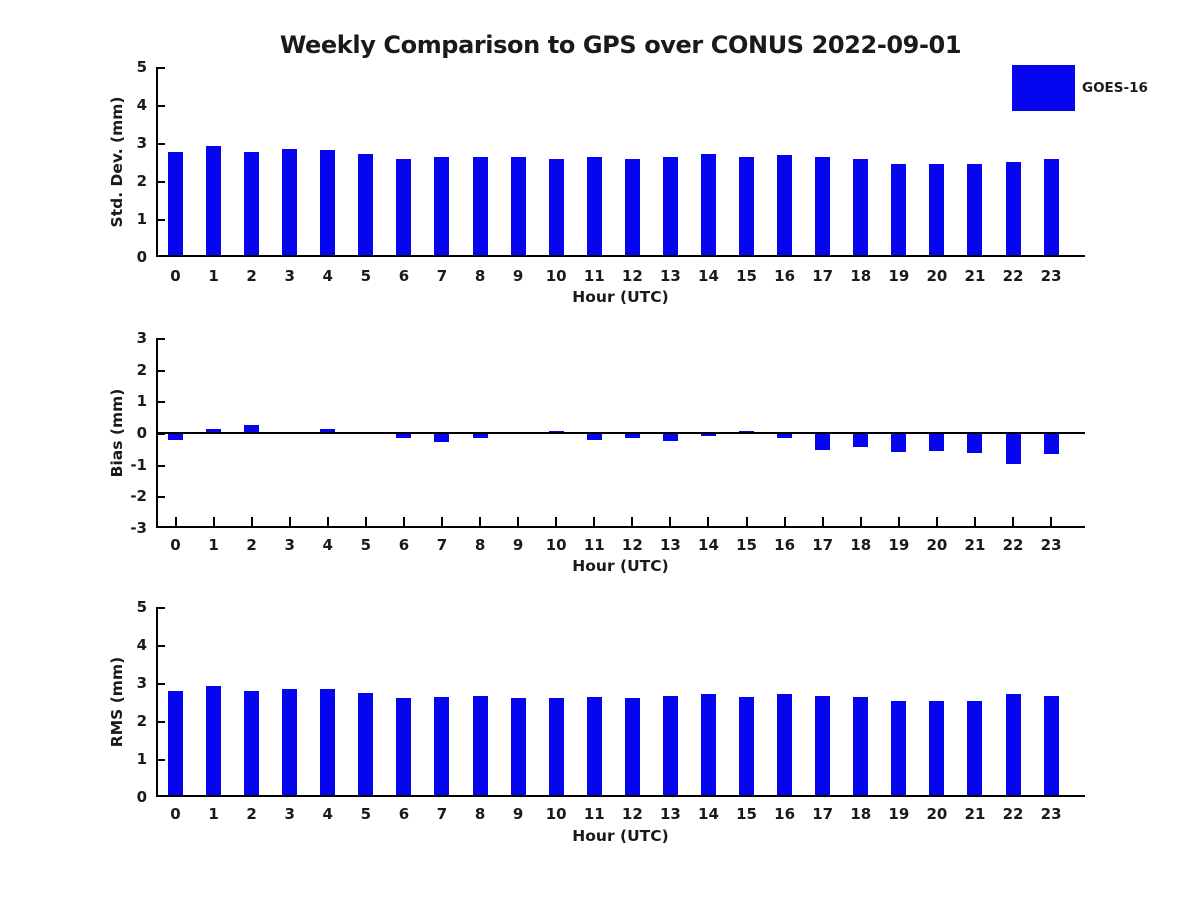 This screenshot has height=900, width=1200. Describe the element at coordinates (366, 276) in the screenshot. I see `x-tick-label: 5` at that location.